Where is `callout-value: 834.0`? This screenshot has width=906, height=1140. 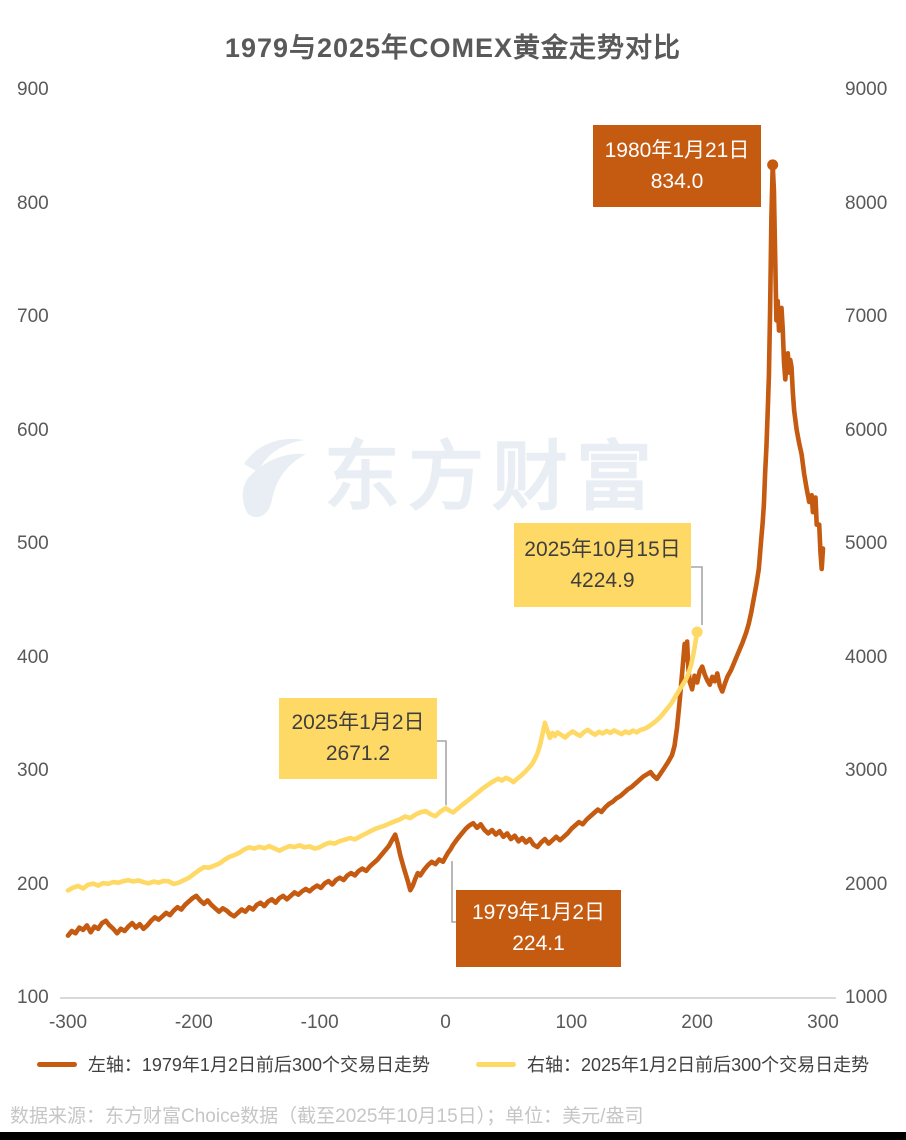 callout-value: 834.0 is located at coordinates (677, 181).